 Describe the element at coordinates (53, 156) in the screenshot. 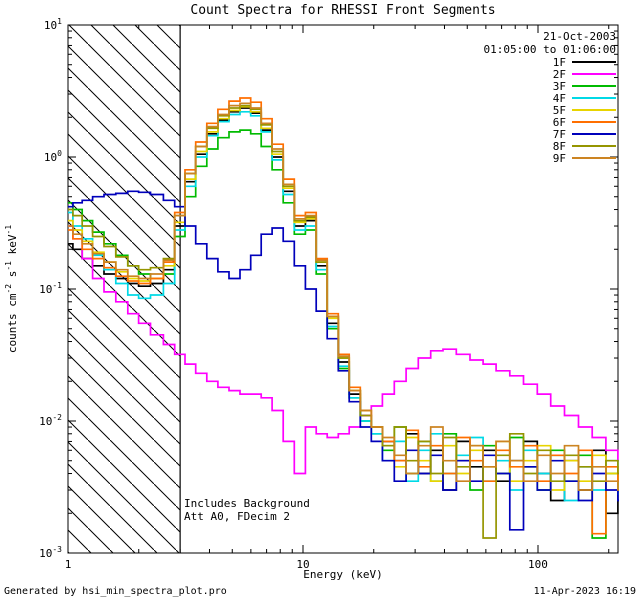

I see `y-tick-label: 10⁰` at that location.